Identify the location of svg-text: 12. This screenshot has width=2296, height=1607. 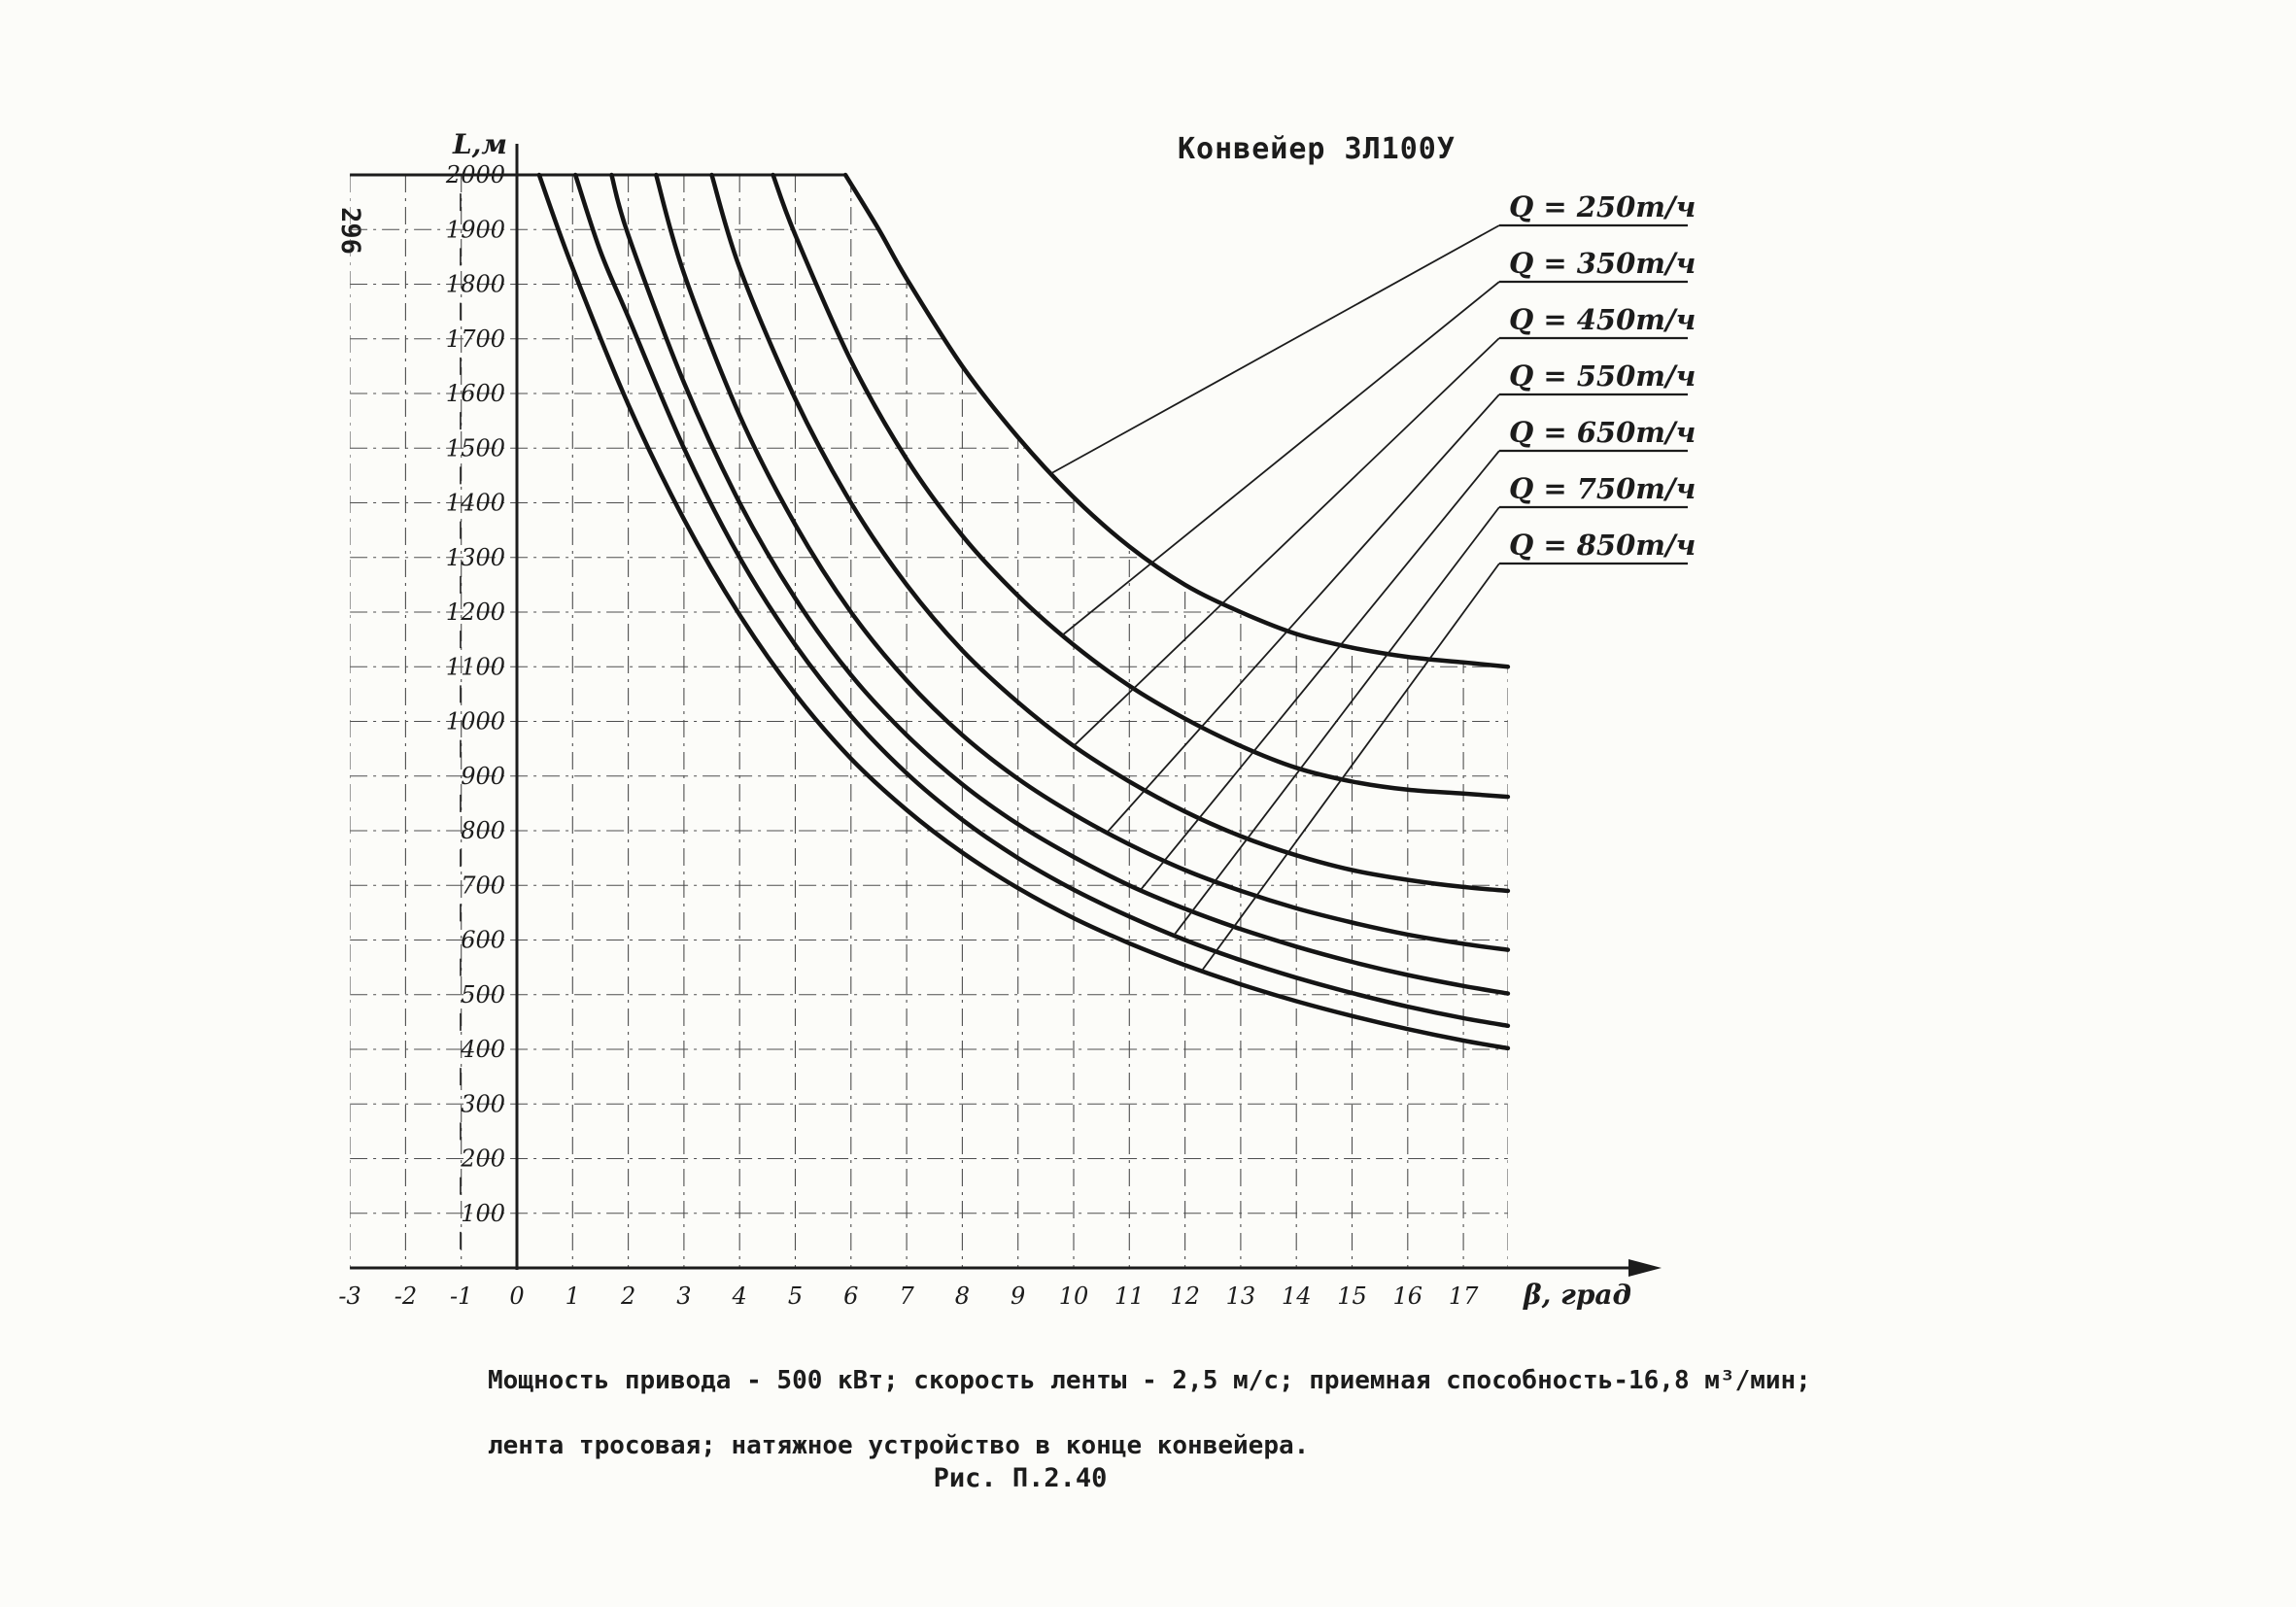
(1185, 1296).